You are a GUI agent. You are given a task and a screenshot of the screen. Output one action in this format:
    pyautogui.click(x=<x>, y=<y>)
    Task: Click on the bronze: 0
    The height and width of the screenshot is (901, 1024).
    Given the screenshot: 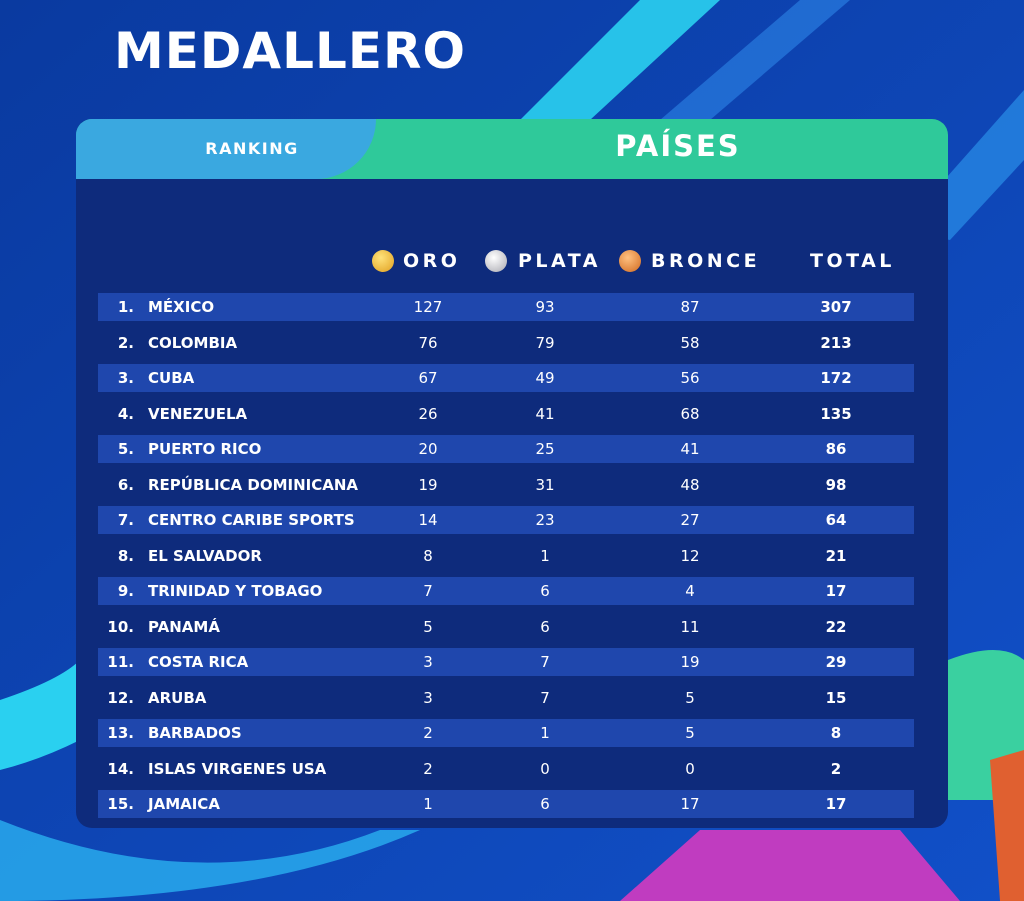 What is the action you would take?
    pyautogui.click(x=690, y=768)
    